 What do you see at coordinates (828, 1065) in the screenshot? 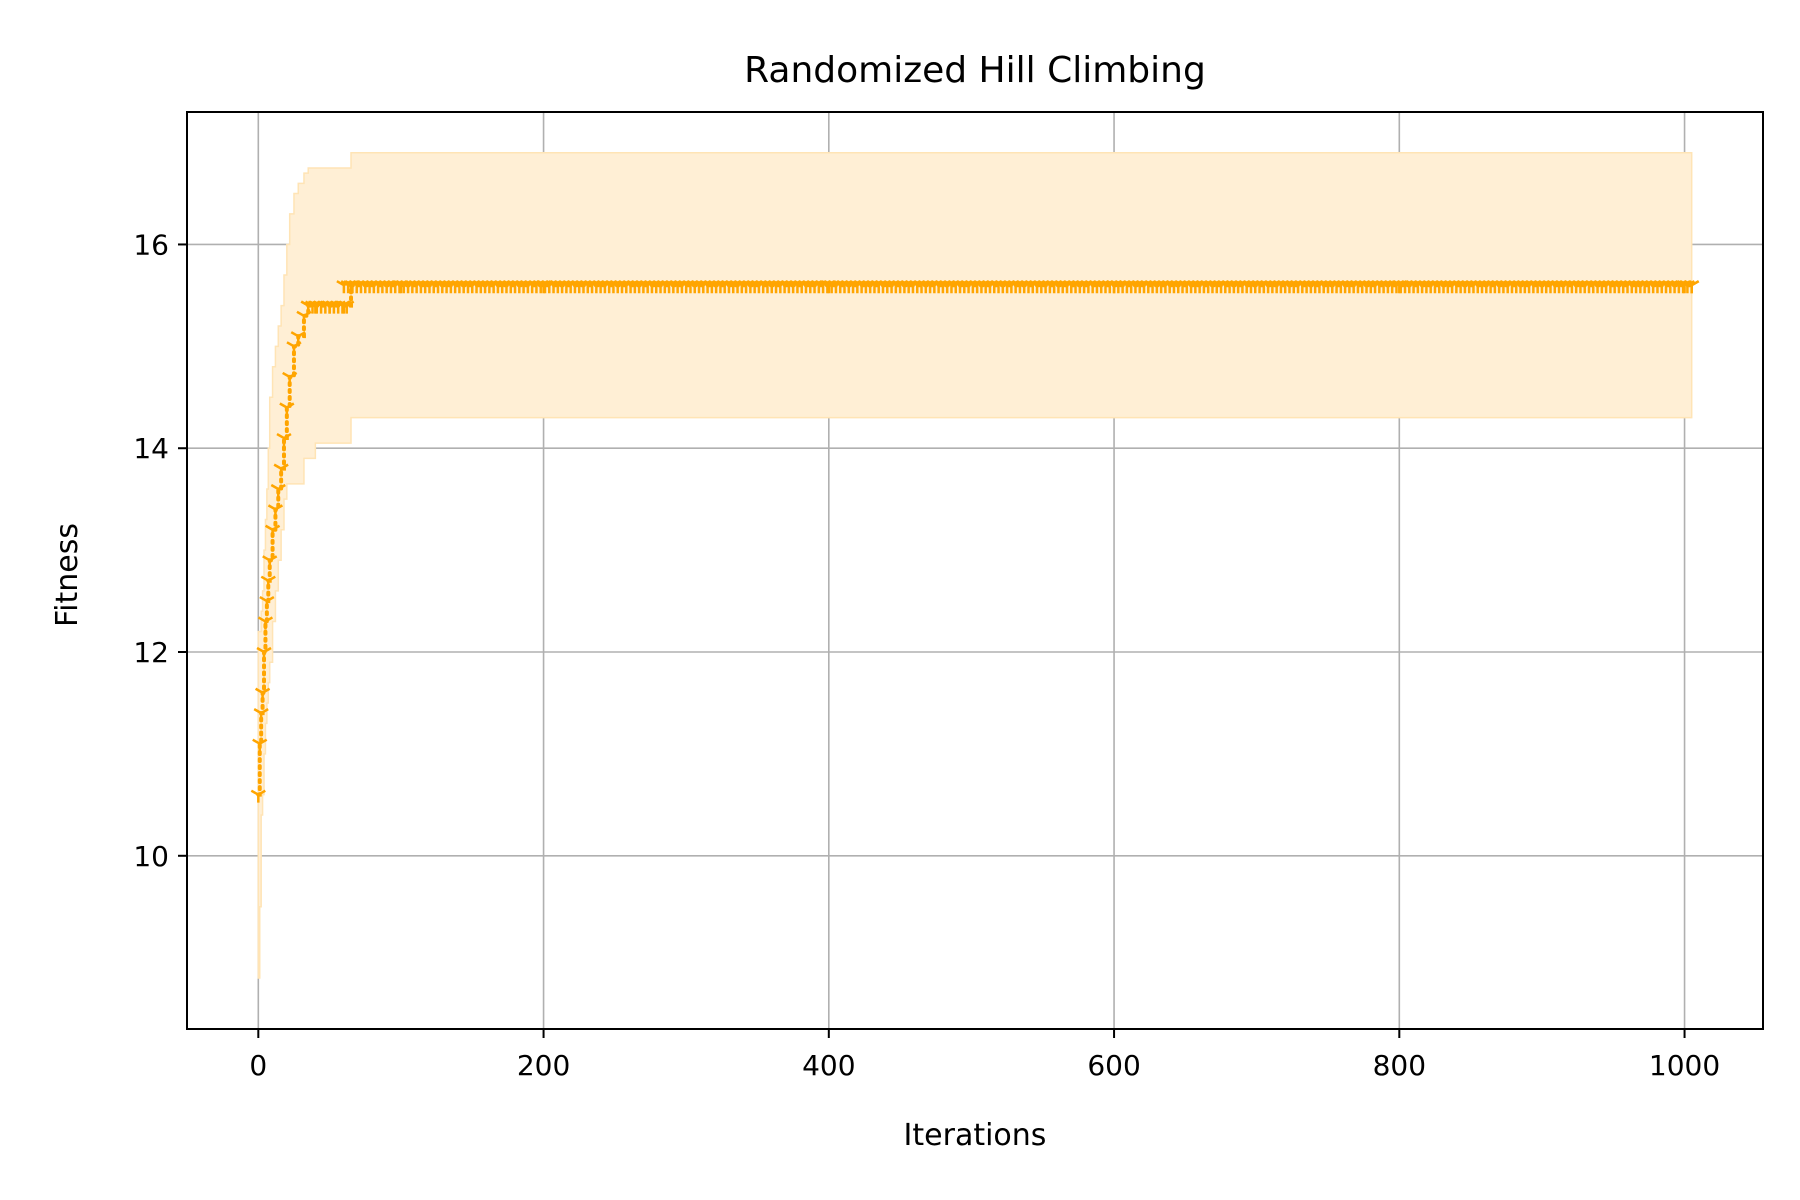
I see `x-tick-label: 400` at bounding box center [828, 1065].